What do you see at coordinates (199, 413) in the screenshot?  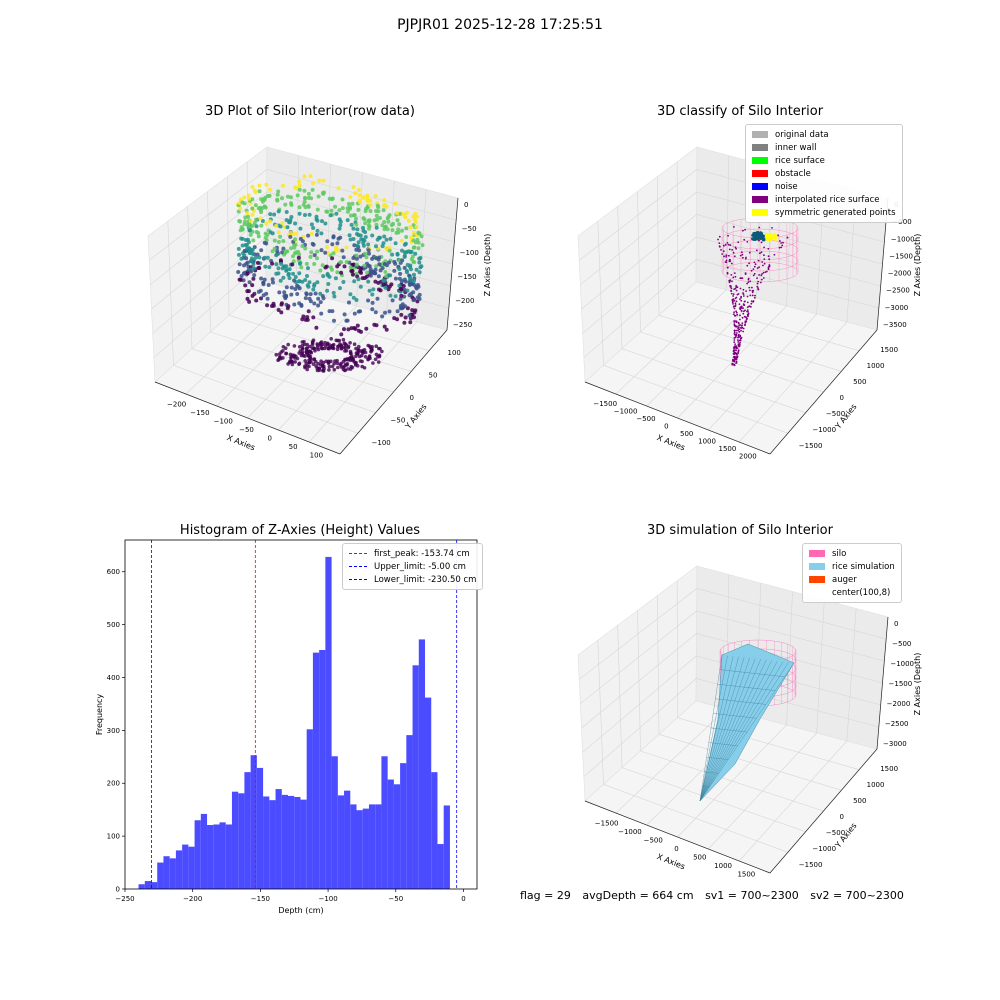 I see `raw-x-tick-label: −150` at bounding box center [199, 413].